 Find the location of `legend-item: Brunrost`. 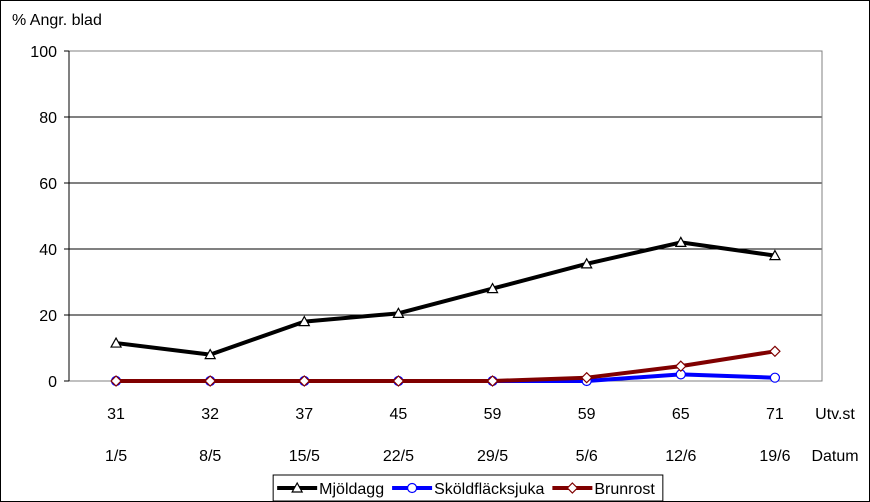

legend-item: Brunrost is located at coordinates (603, 489).